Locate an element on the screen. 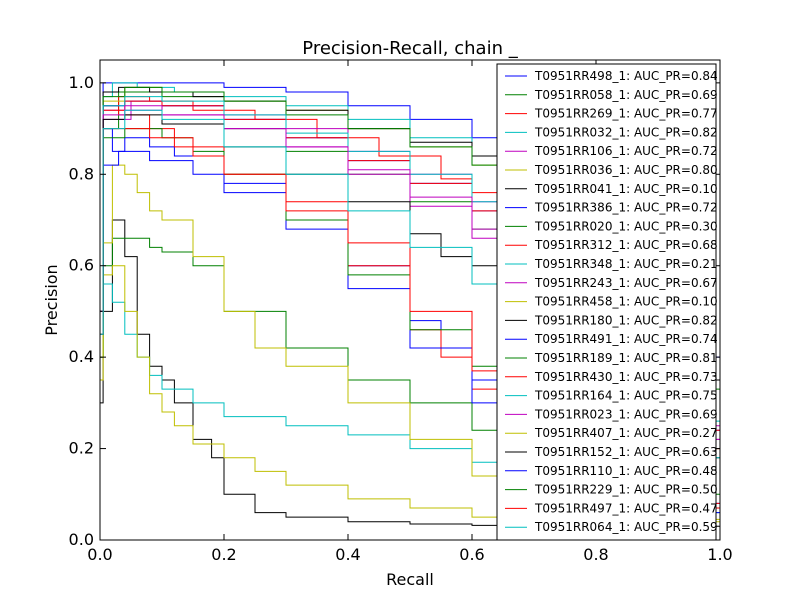 The image size is (800, 600). legend-label: T0951RR386_1: AUC_PR=0.72 is located at coordinates (626, 208).